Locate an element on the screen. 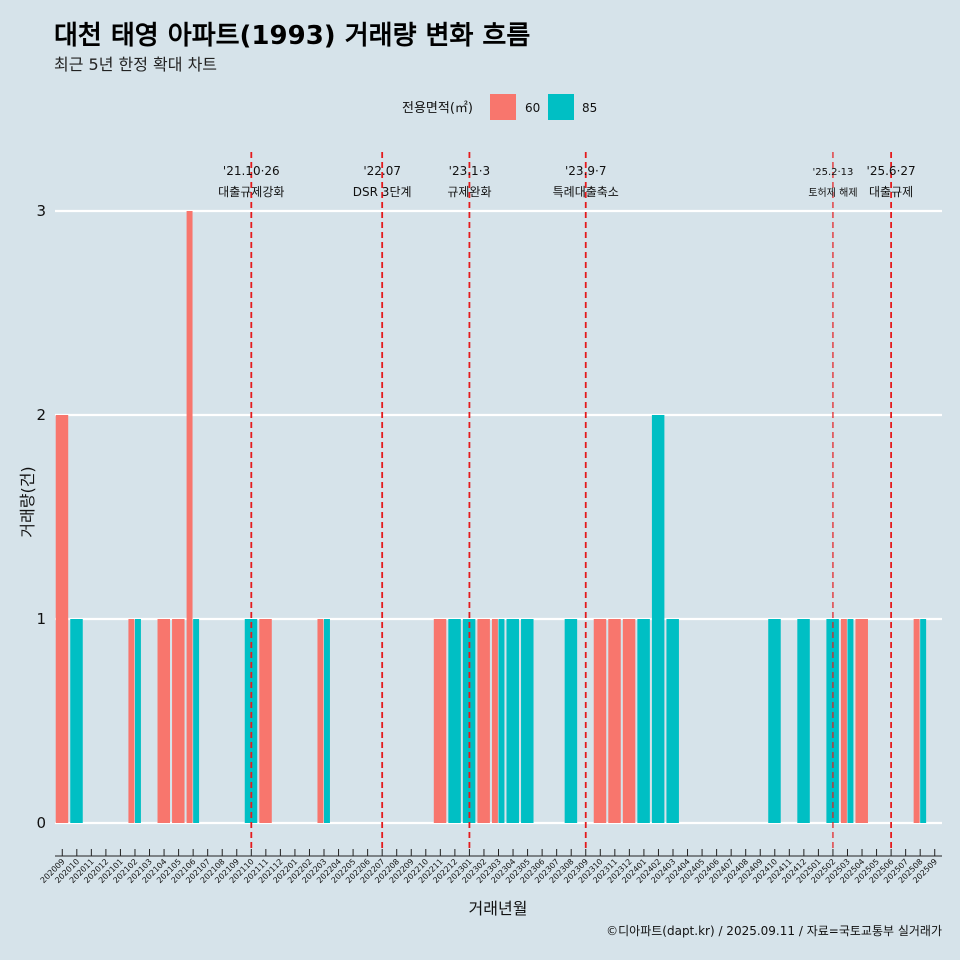  y-tick-label: 3 is located at coordinates (41, 211).